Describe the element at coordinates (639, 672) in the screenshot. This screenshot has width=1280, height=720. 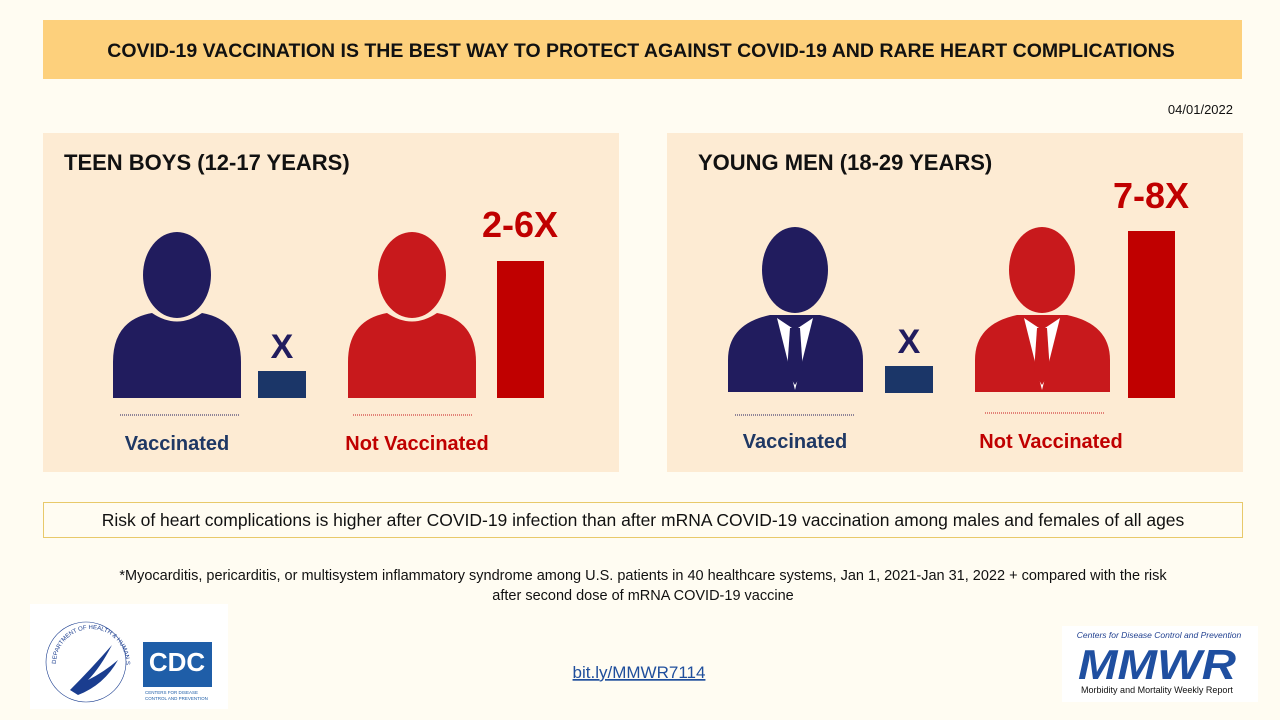
I see `link: bit.ly/MMWR7114` at that location.